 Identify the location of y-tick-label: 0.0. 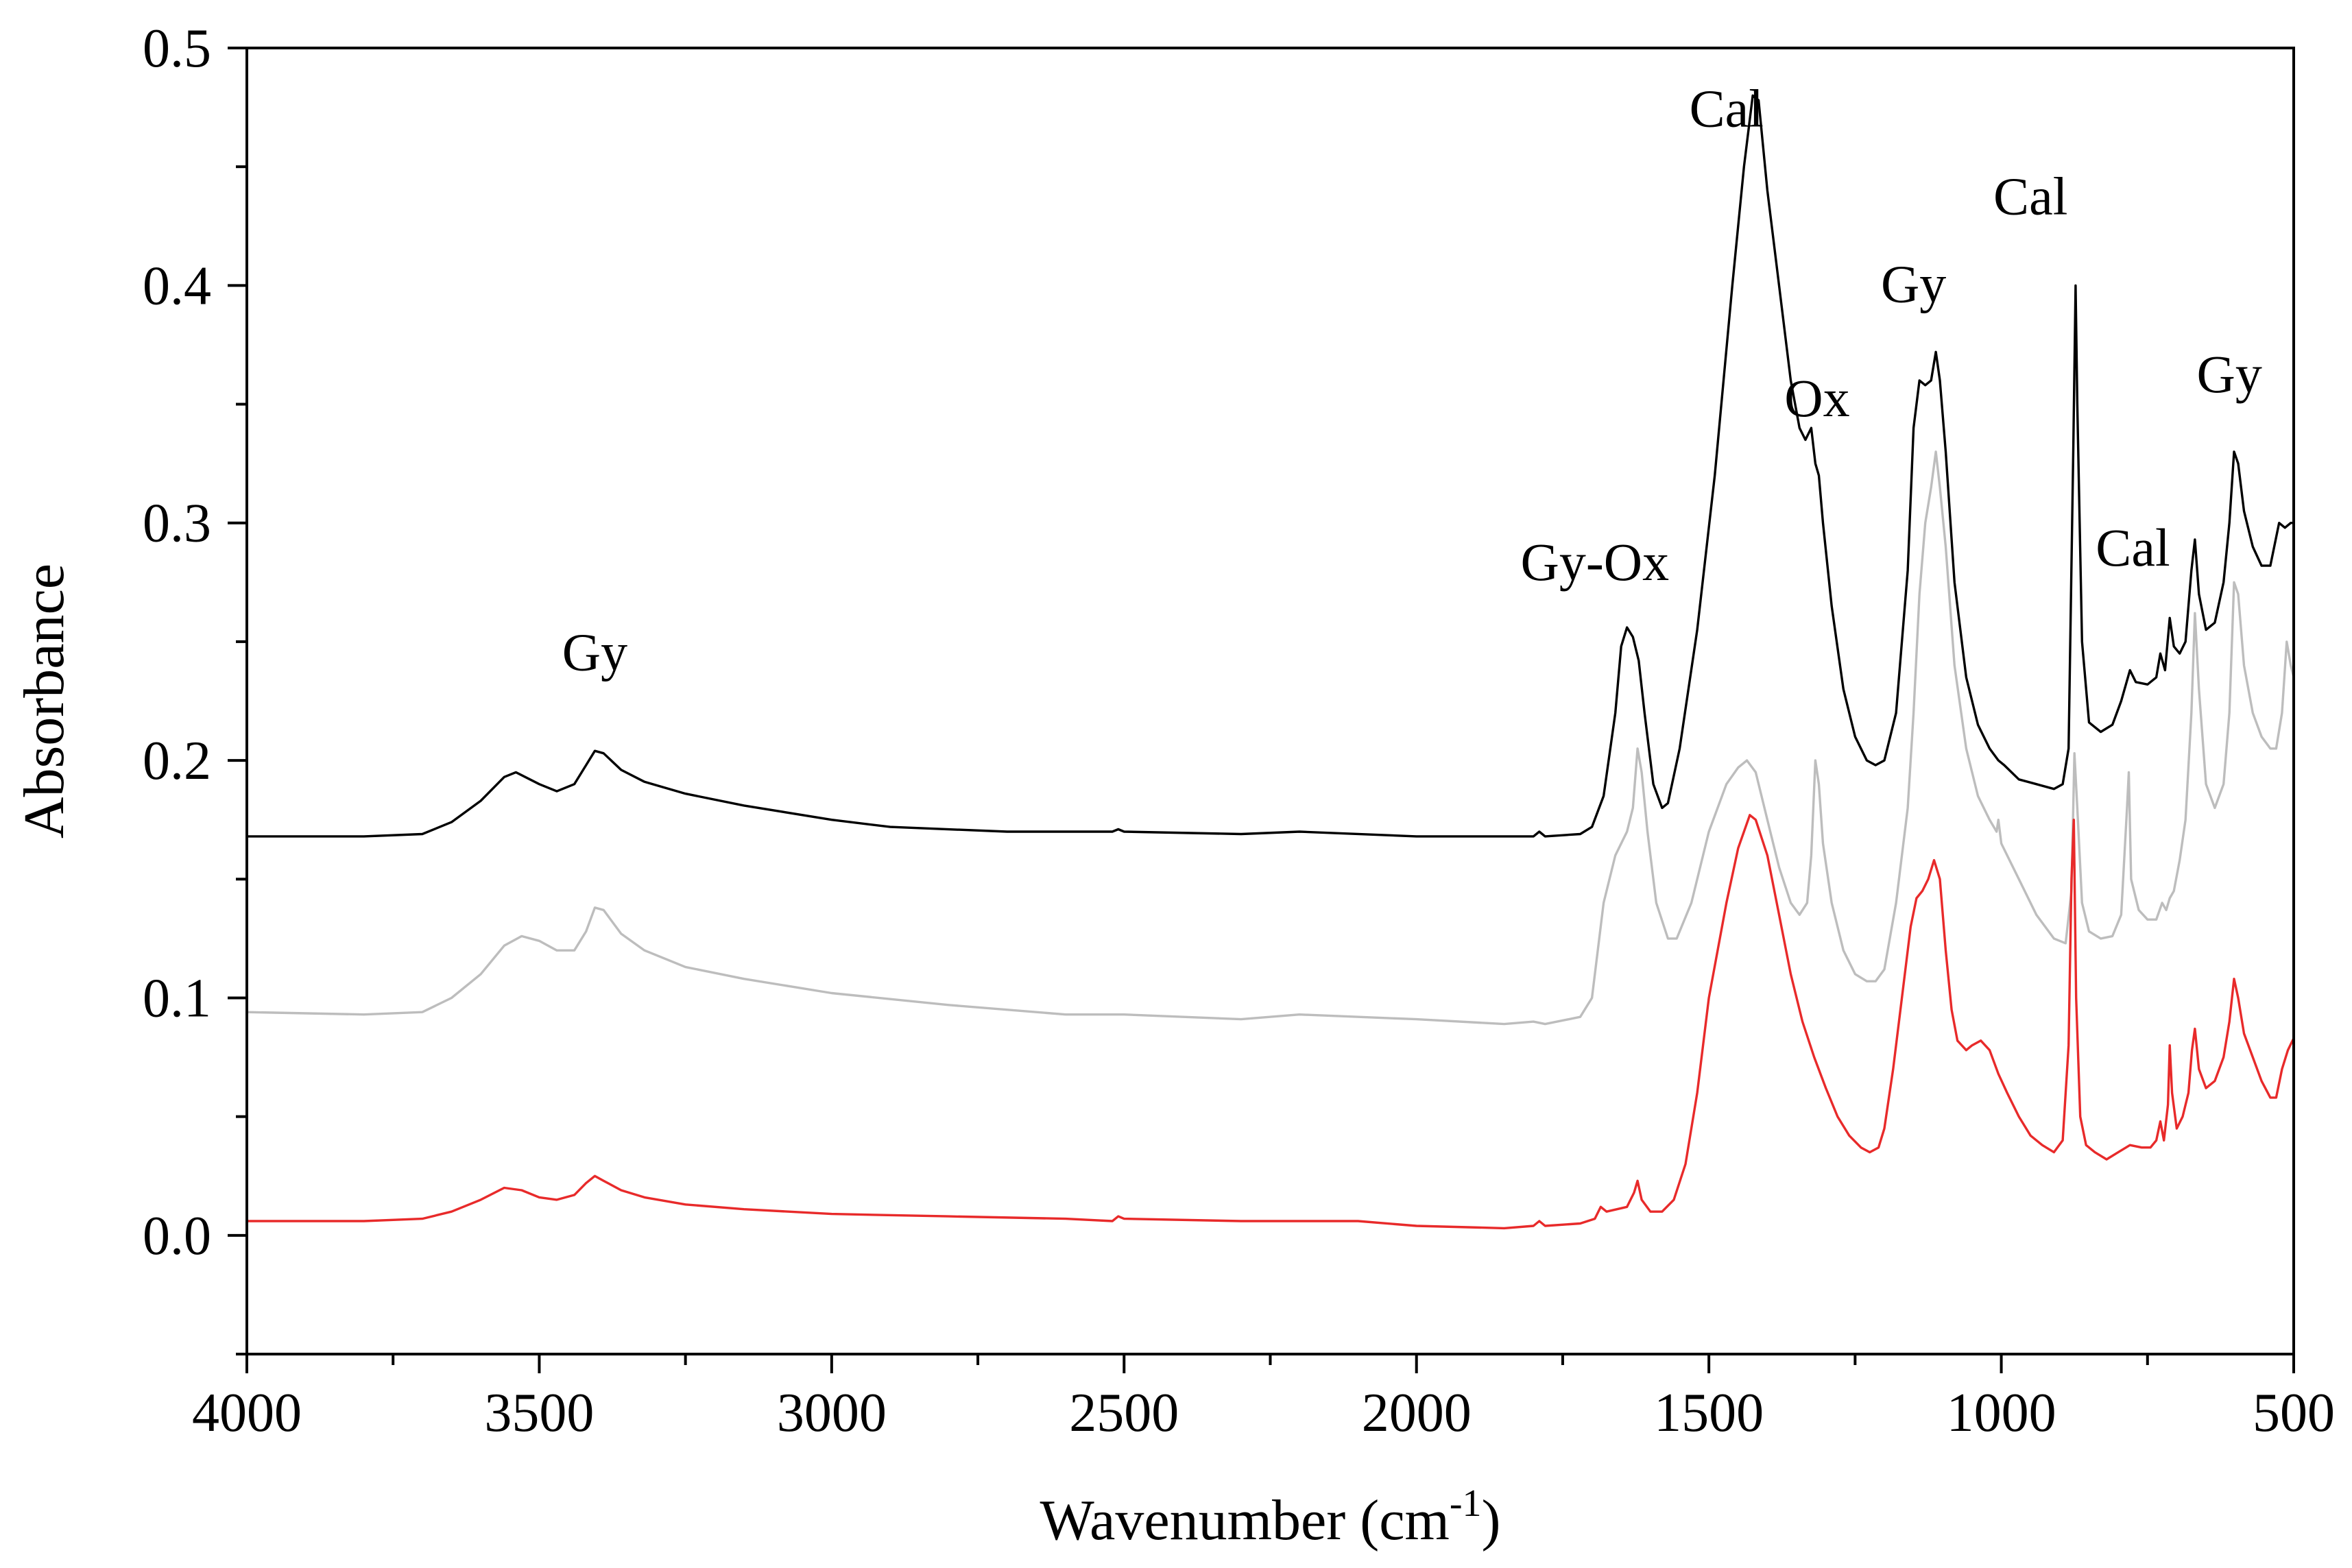
(177, 1236).